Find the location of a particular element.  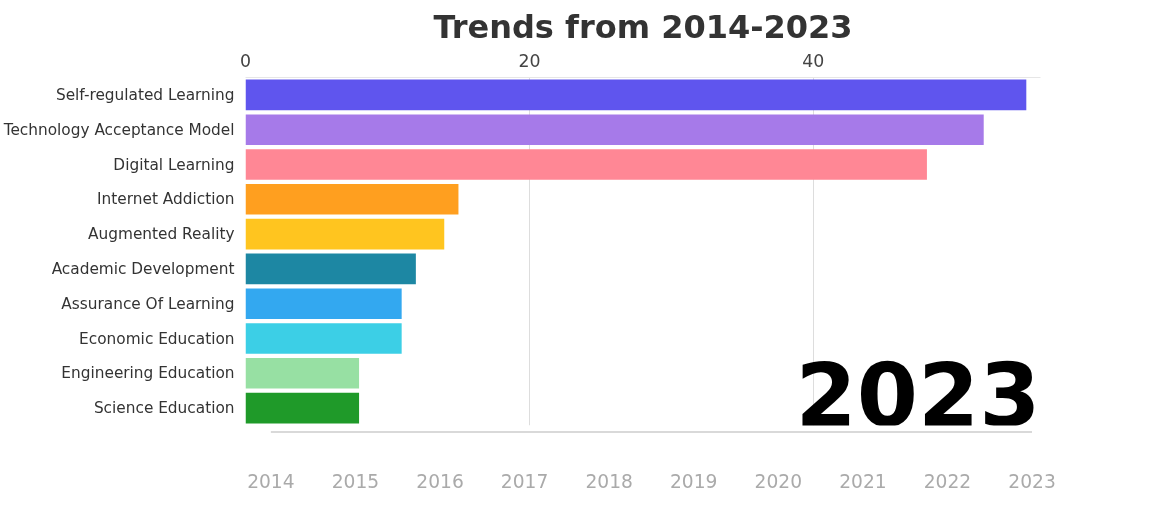

y-tick-label: Economic Education is located at coordinates (157, 338).